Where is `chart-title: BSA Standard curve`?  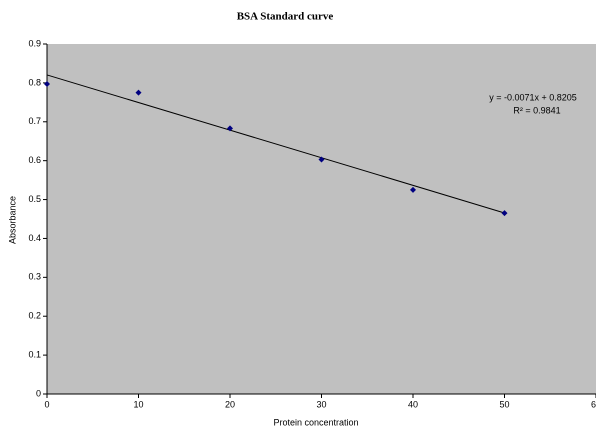
chart-title: BSA Standard curve is located at coordinates (285, 17).